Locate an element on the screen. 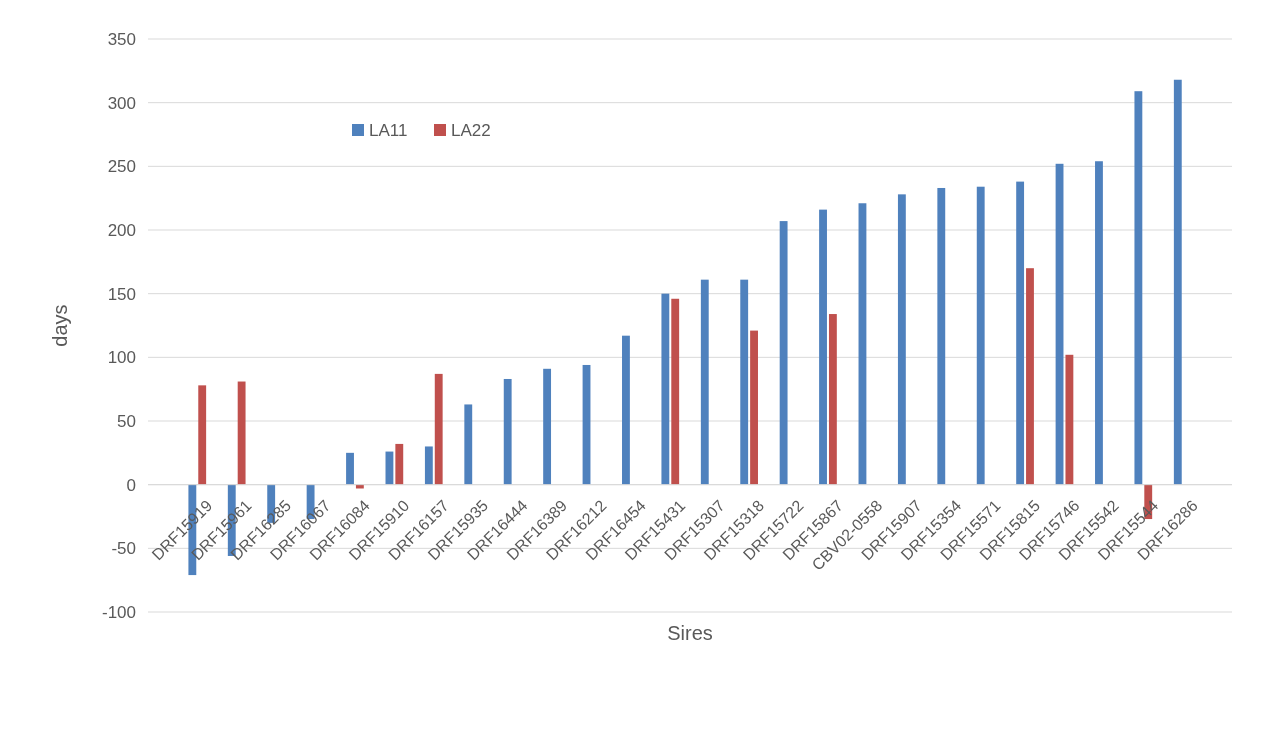  y-tick-label: -100 is located at coordinates (118, 612).